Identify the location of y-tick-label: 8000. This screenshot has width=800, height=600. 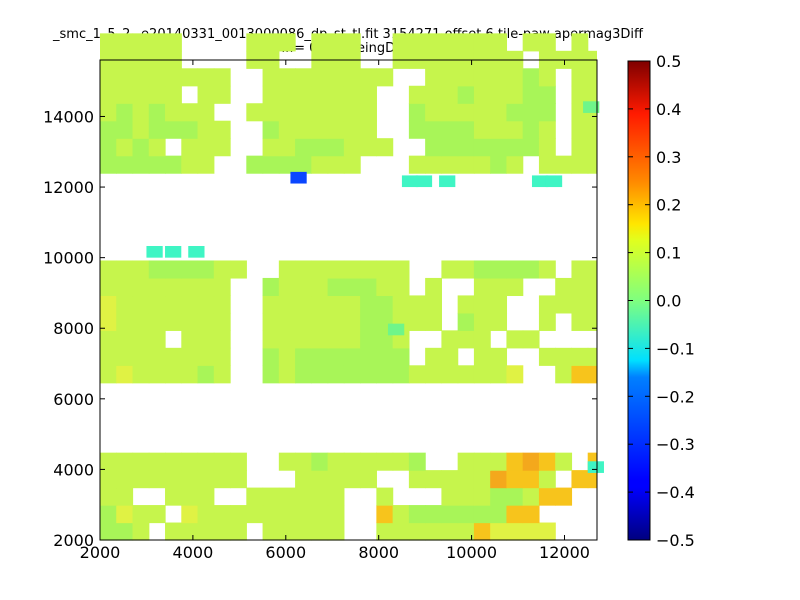
(73, 328).